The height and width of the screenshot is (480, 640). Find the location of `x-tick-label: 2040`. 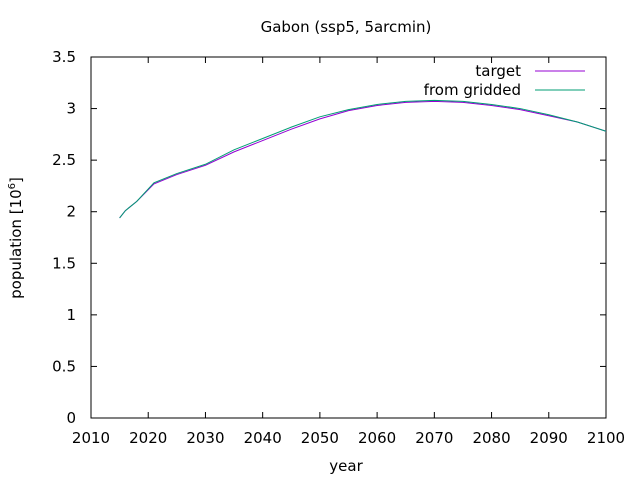

x-tick-label: 2040 is located at coordinates (263, 438).